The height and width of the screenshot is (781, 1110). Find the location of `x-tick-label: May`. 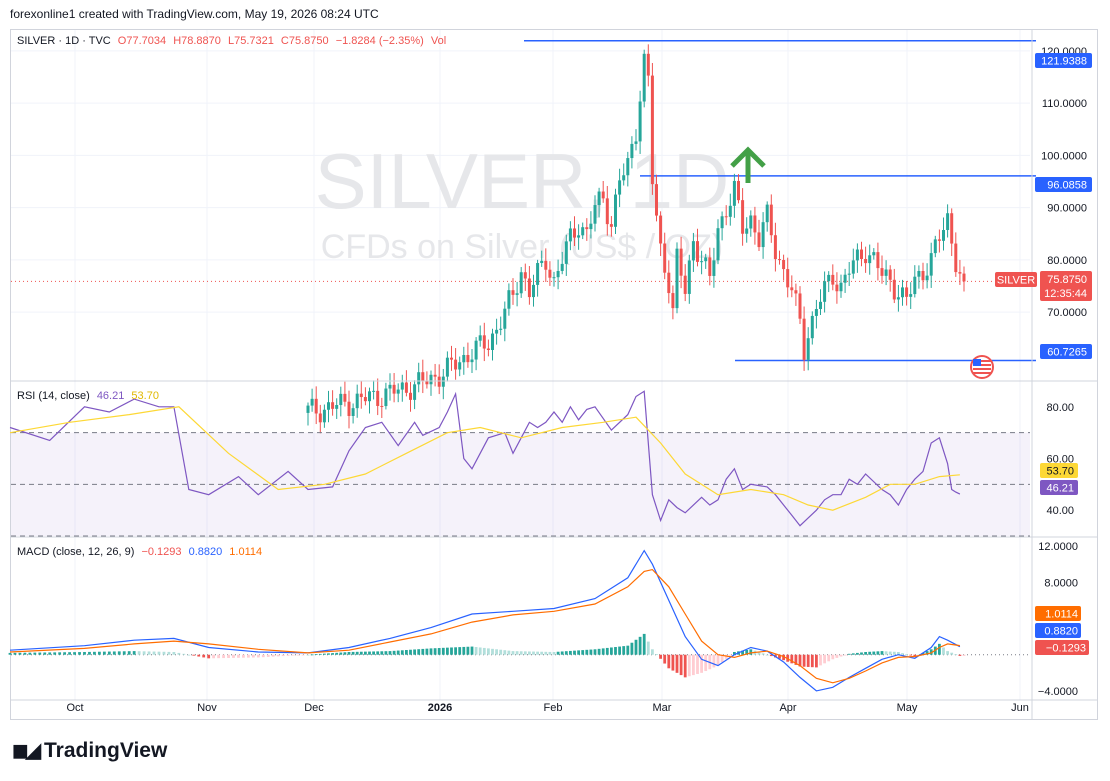

x-tick-label: May is located at coordinates (907, 708).